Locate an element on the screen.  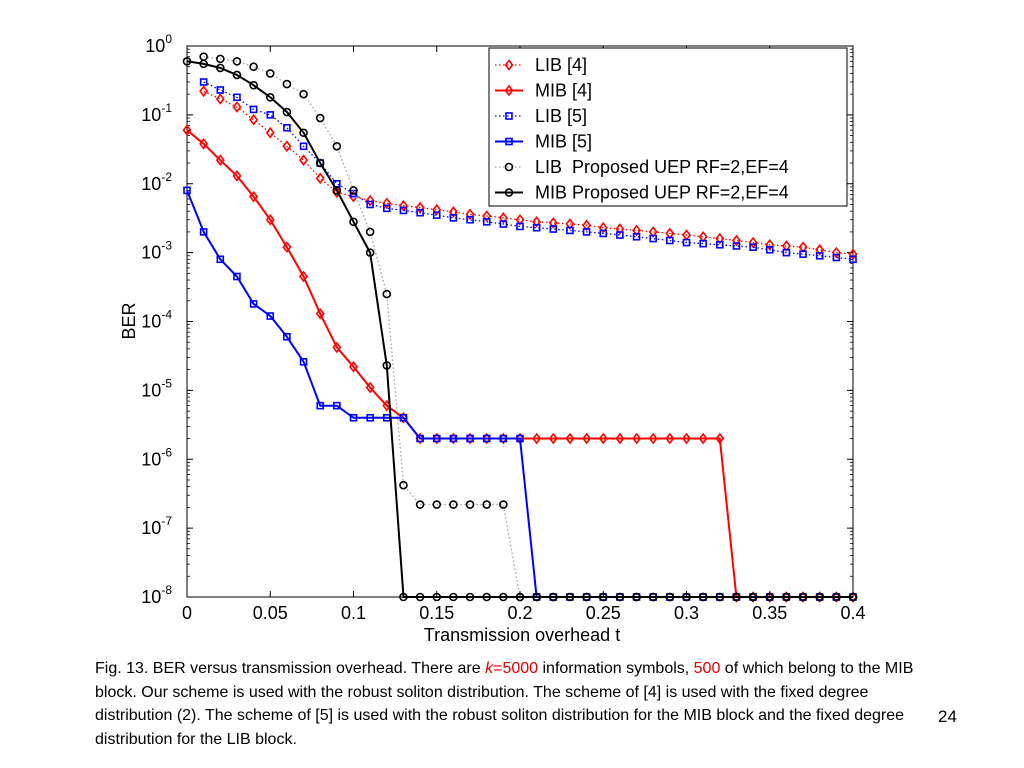
y-tick-label: 10⁻³ is located at coordinates (156, 251).